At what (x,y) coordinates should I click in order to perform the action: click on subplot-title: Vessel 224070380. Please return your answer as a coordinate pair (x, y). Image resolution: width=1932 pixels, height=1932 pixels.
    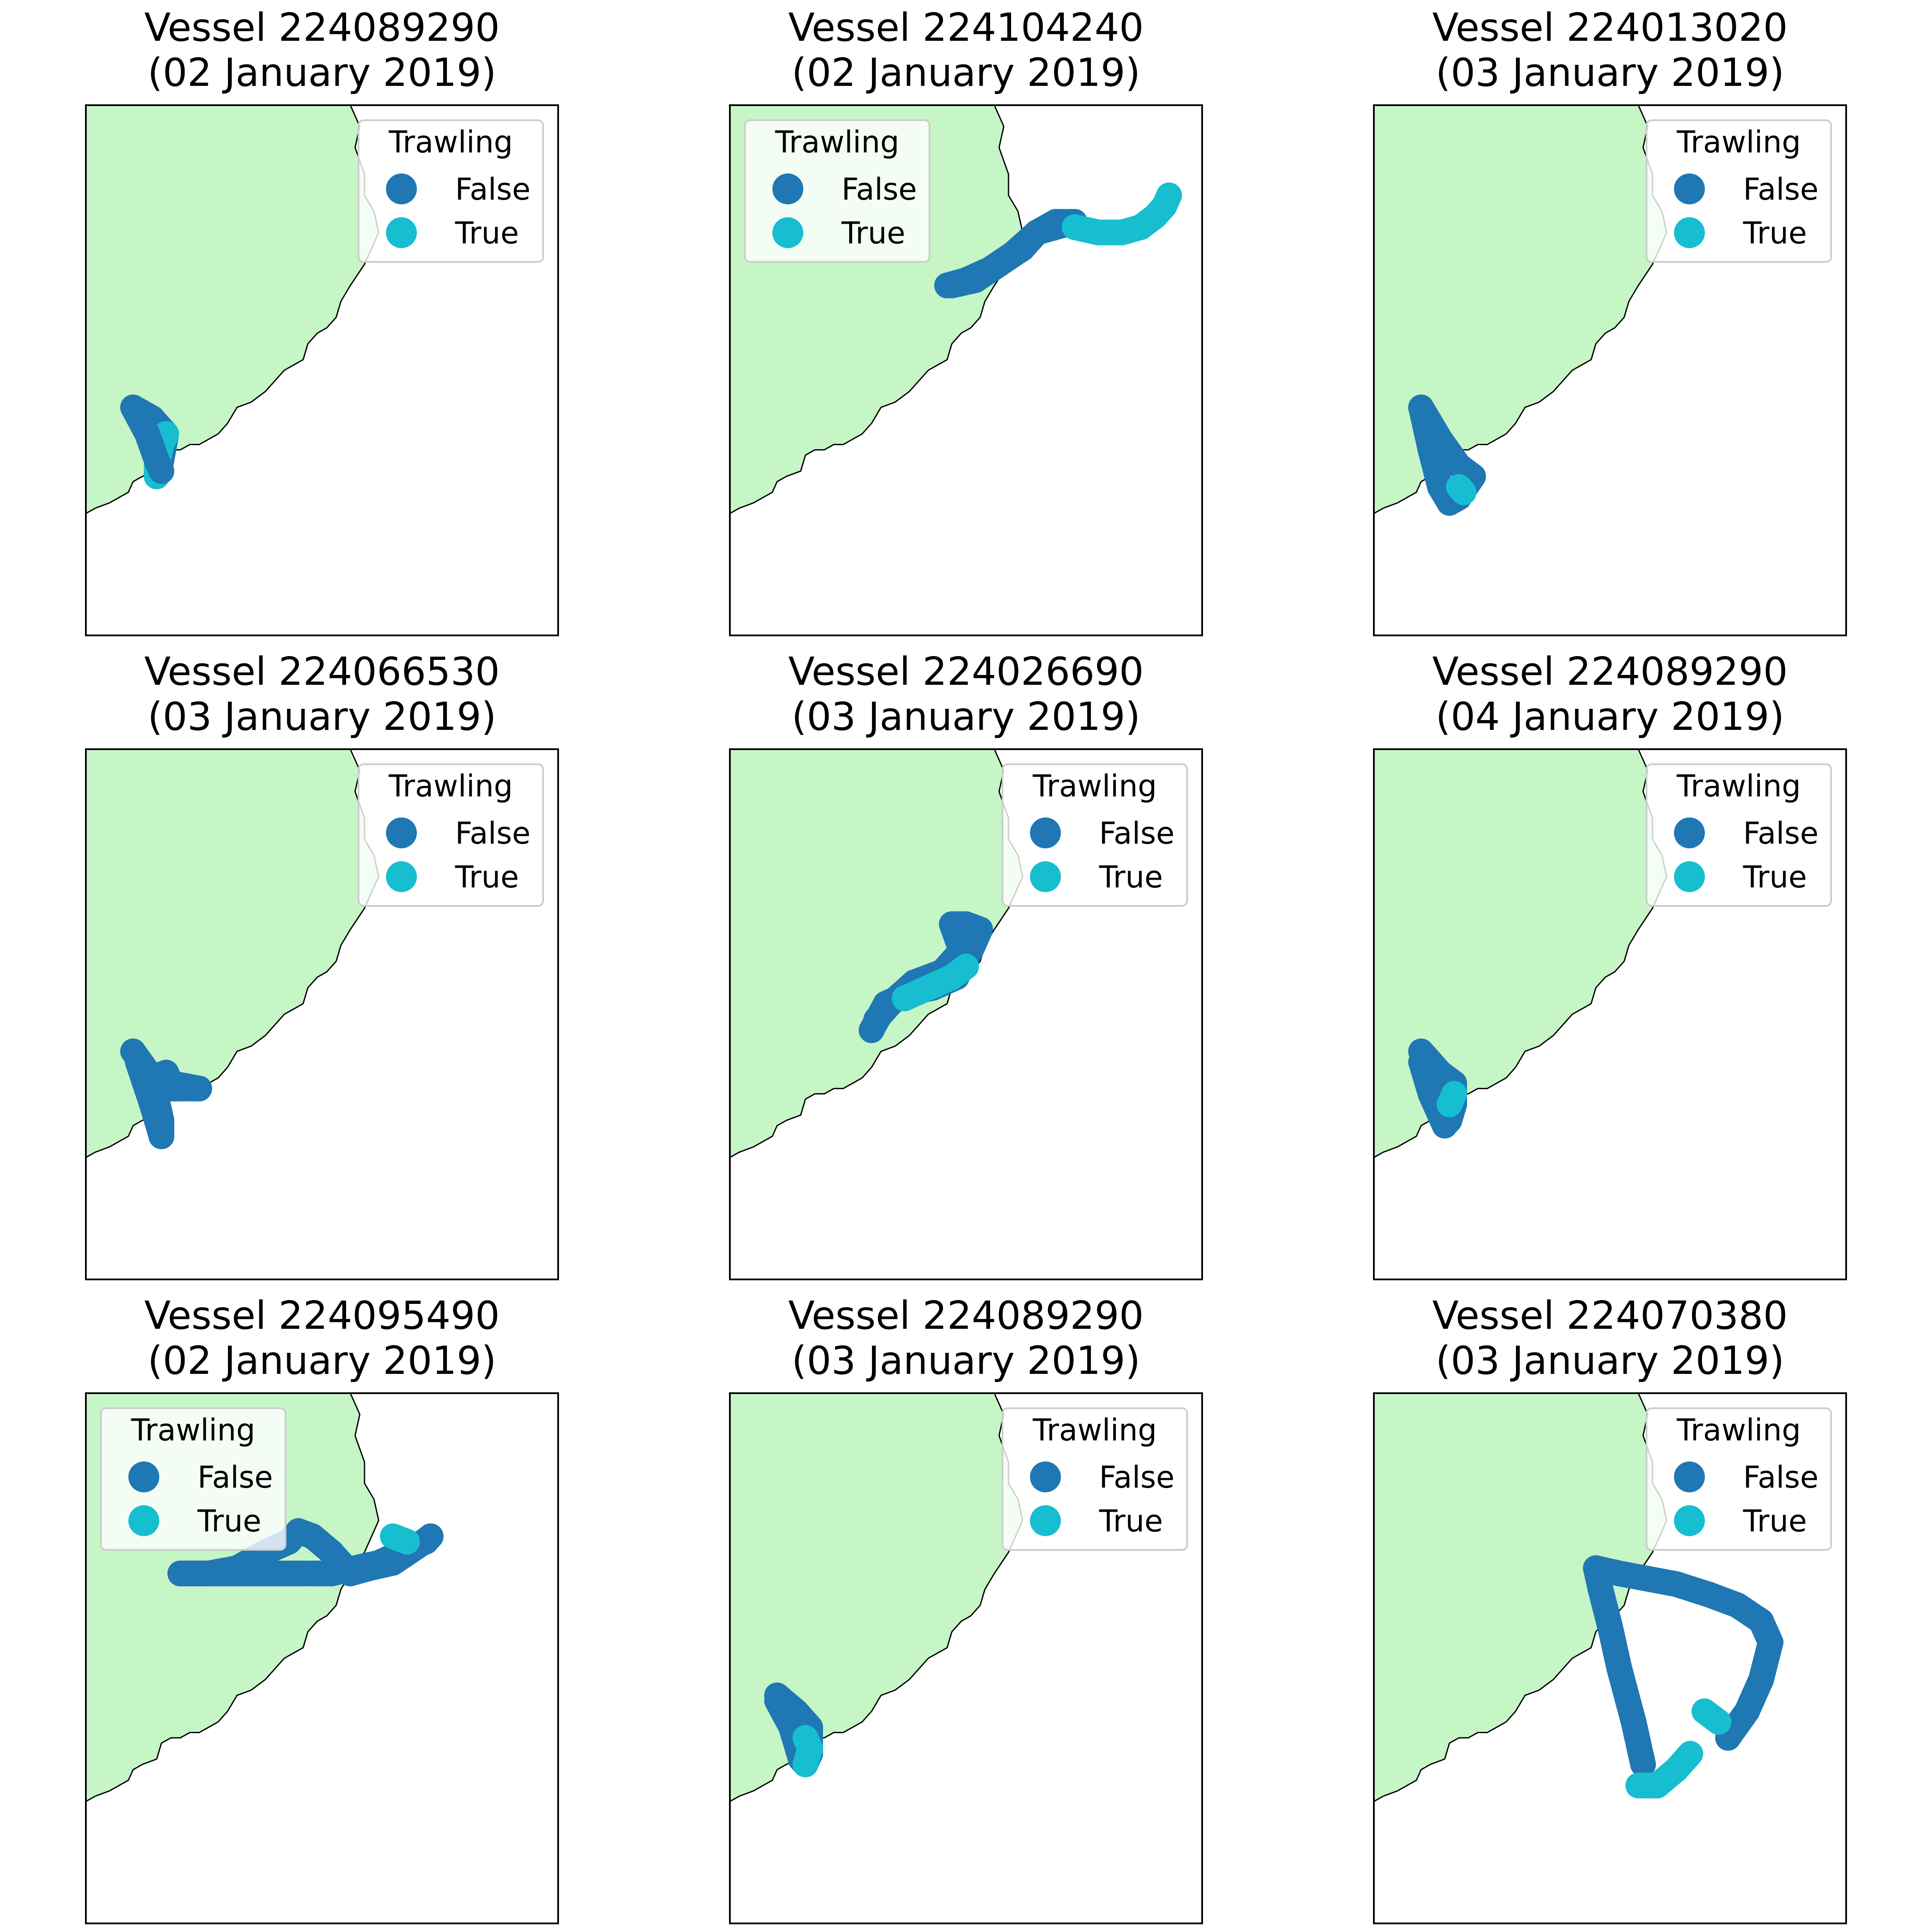
    Looking at the image, I should click on (1610, 1316).